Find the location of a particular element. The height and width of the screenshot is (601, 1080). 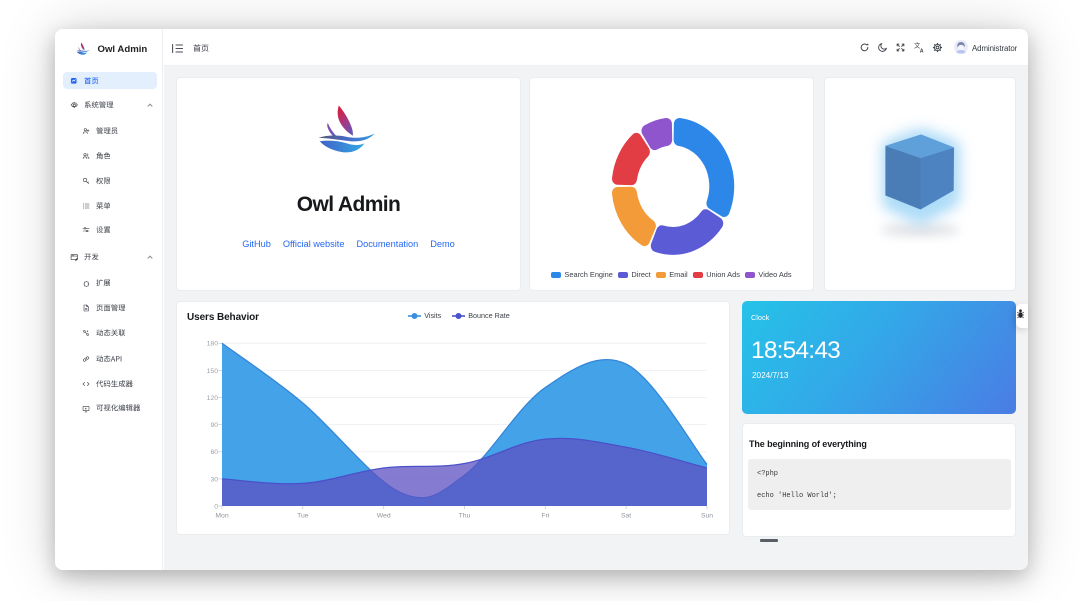

svg-text: Sun is located at coordinates (707, 516).